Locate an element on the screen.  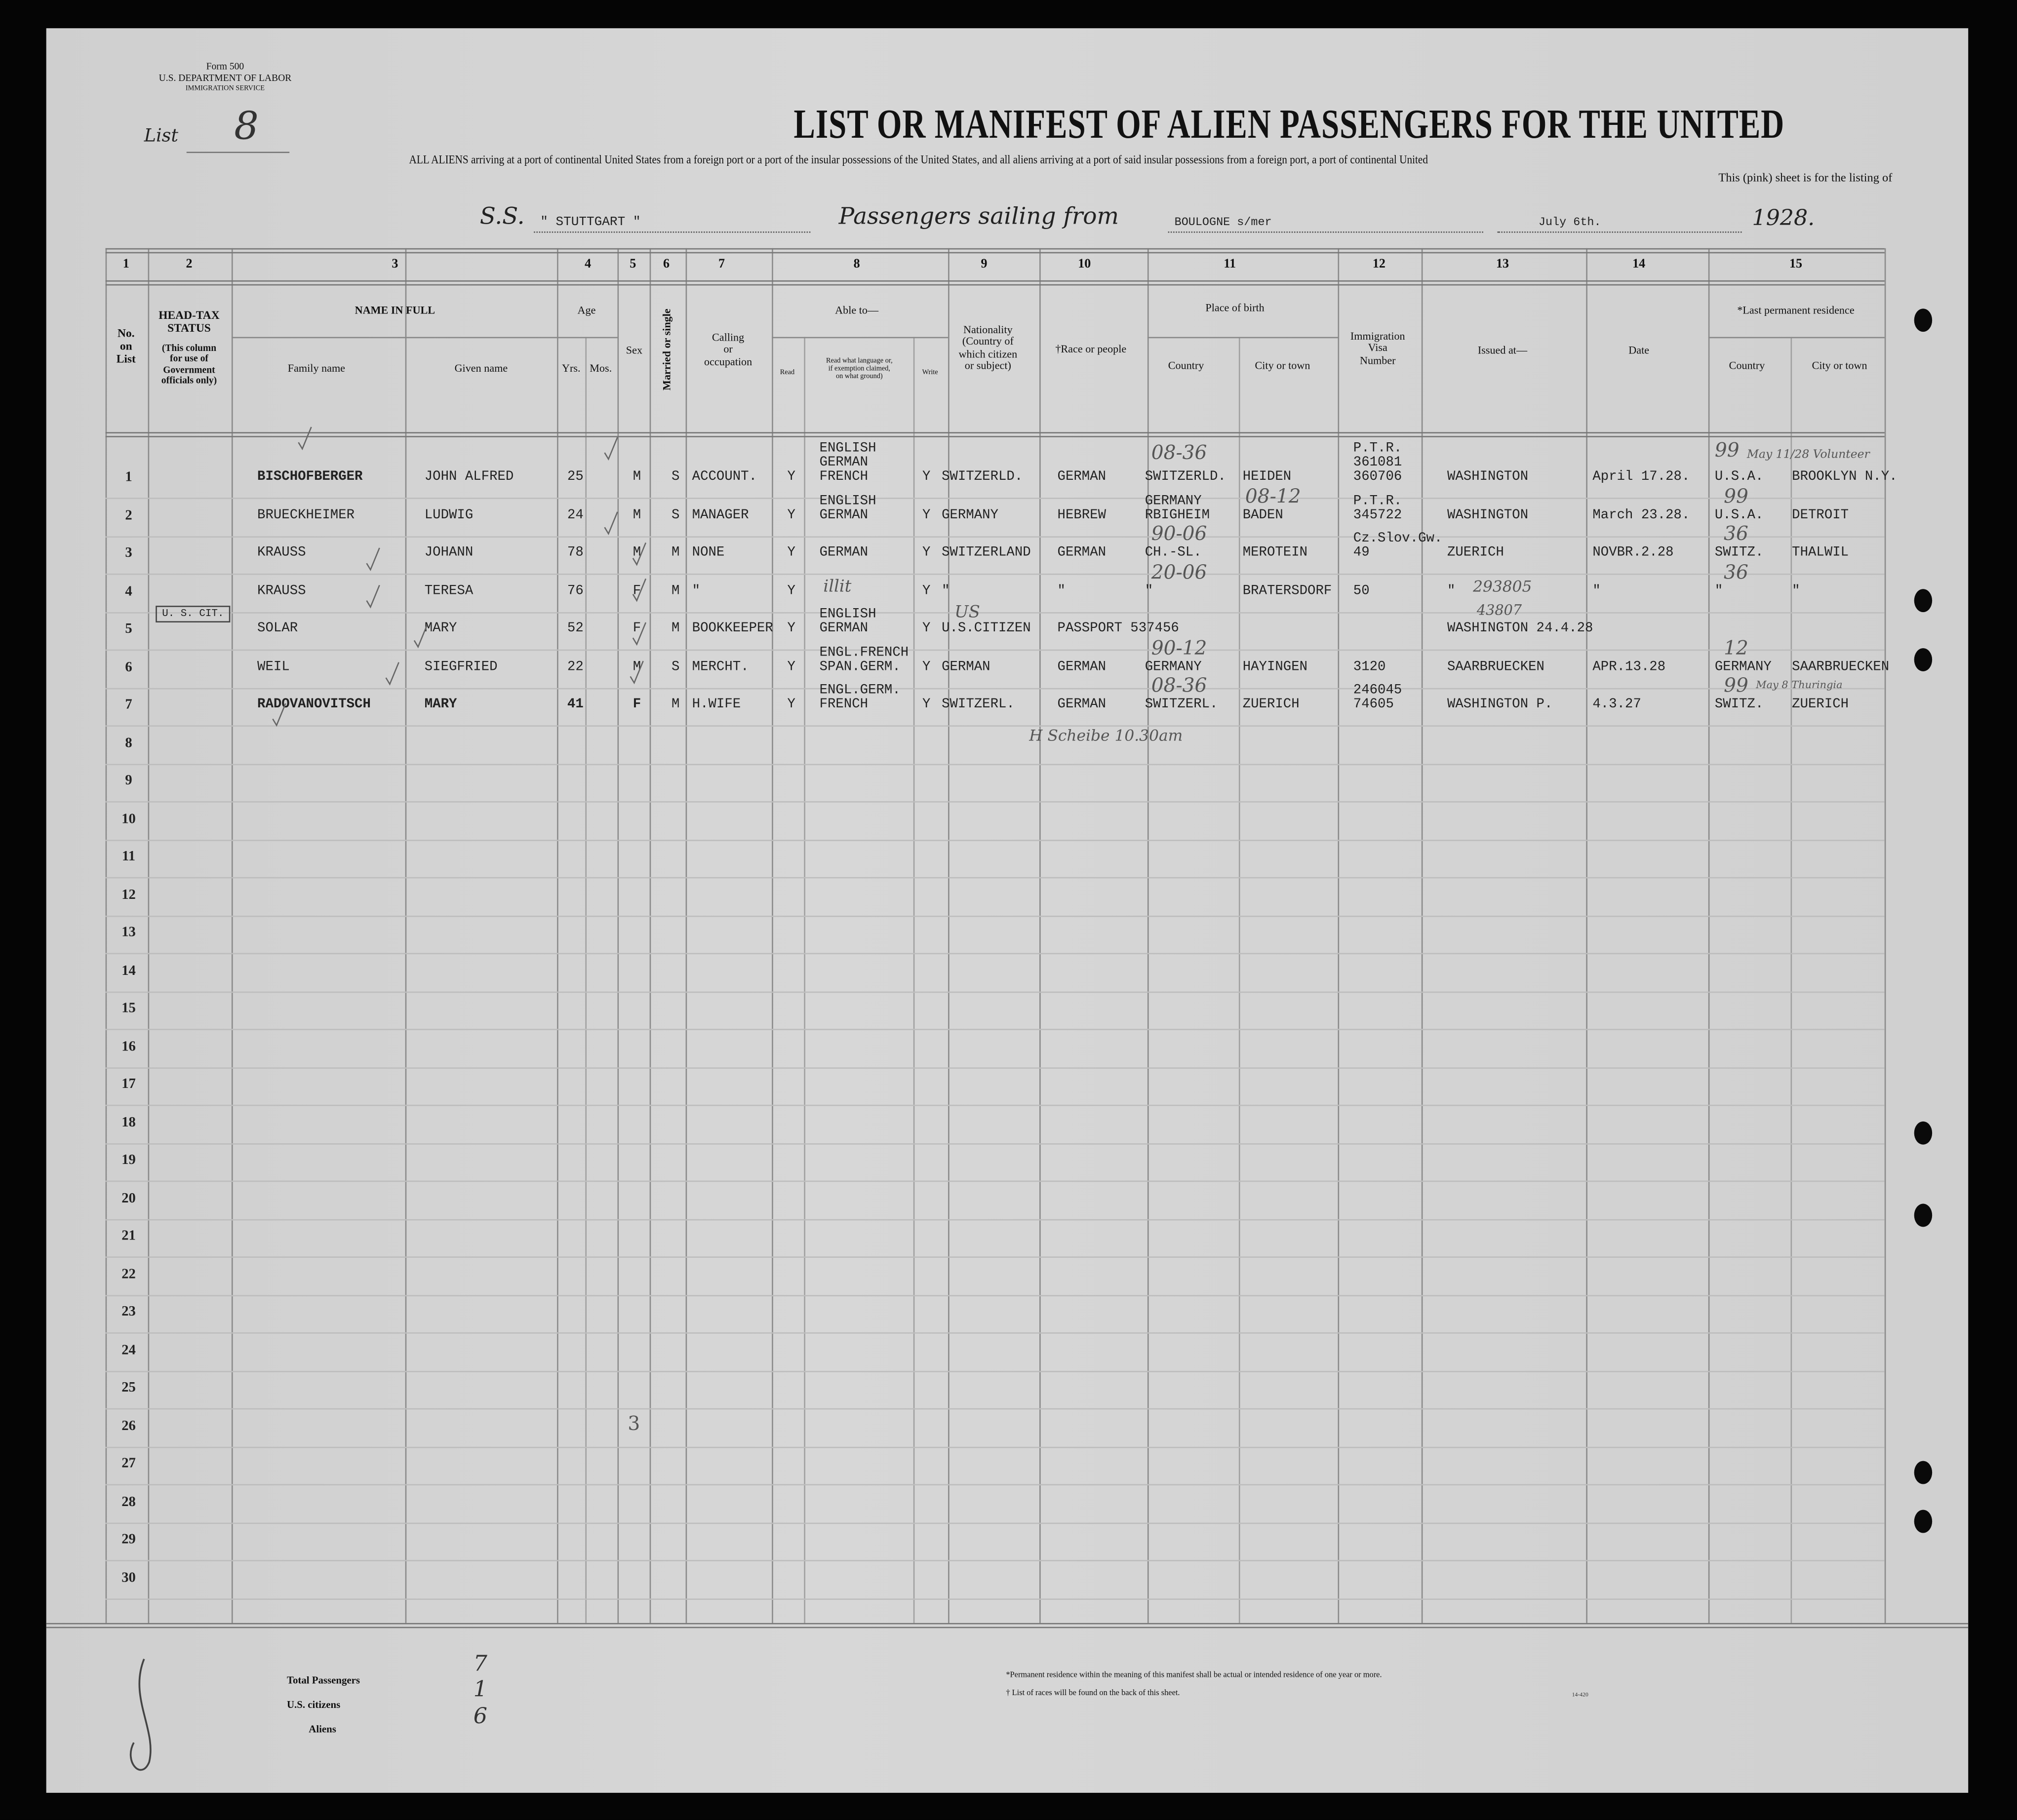
cell-given: LUDWIG is located at coordinates (449, 515).